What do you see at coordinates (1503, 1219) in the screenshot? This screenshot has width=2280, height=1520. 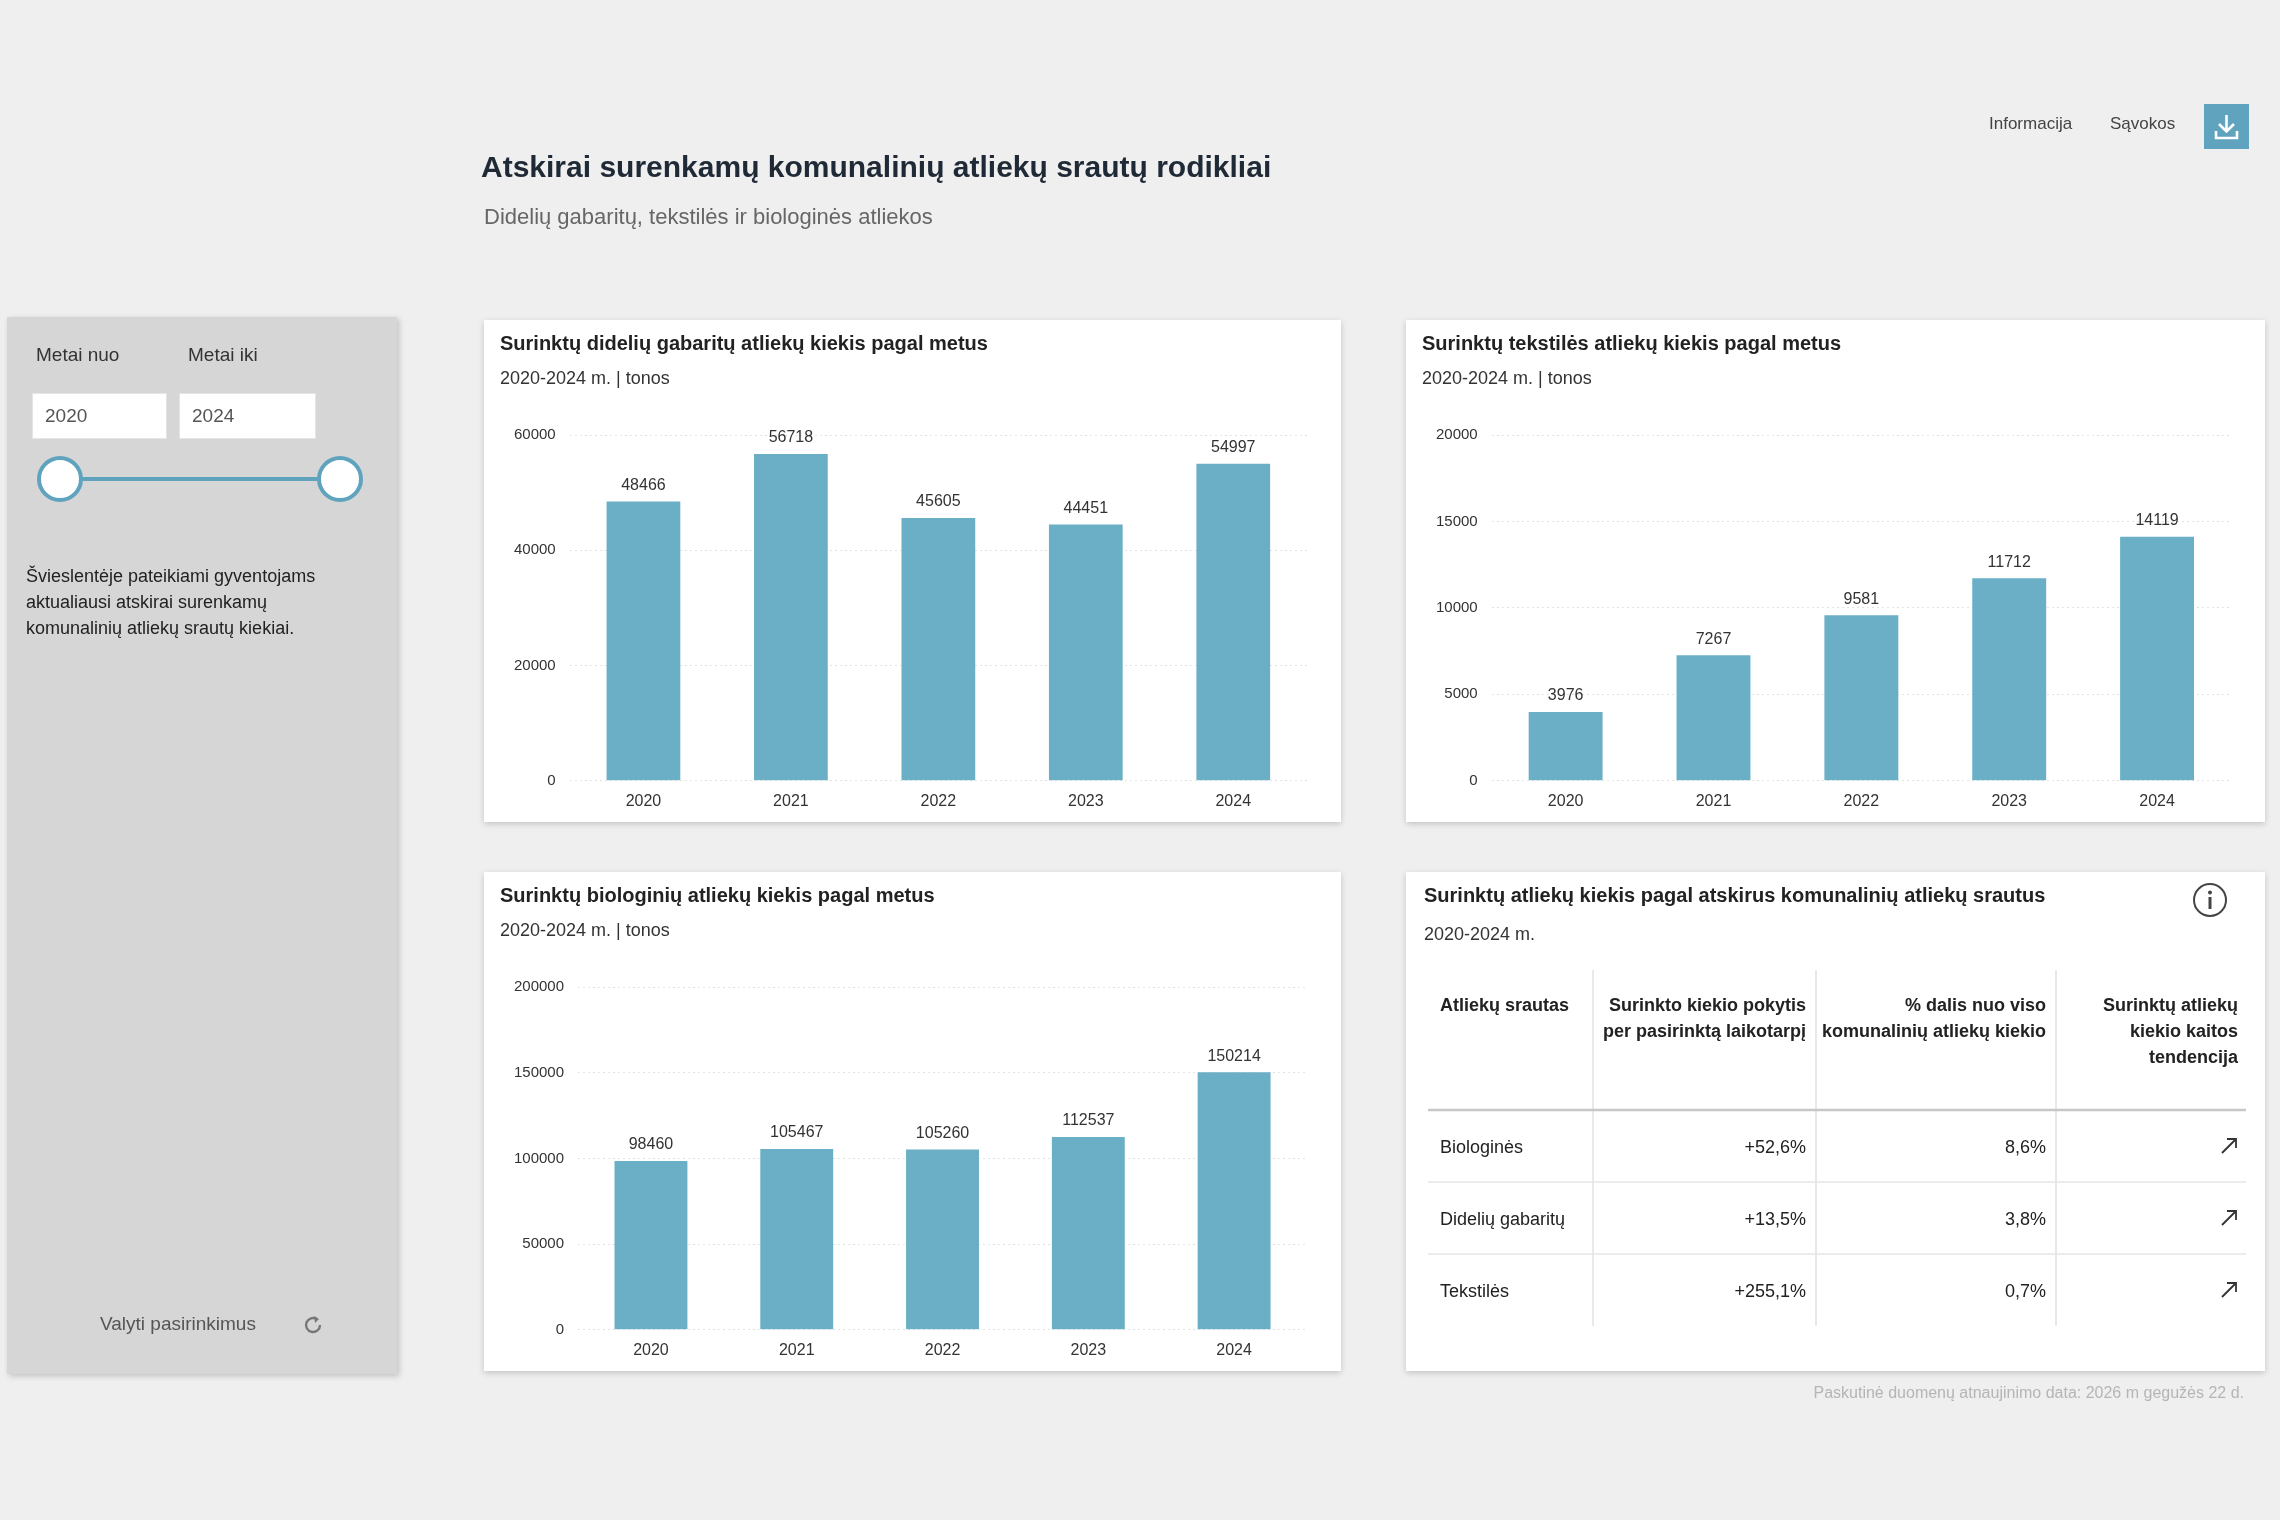 I see `text: Didelių gabaritų` at bounding box center [1503, 1219].